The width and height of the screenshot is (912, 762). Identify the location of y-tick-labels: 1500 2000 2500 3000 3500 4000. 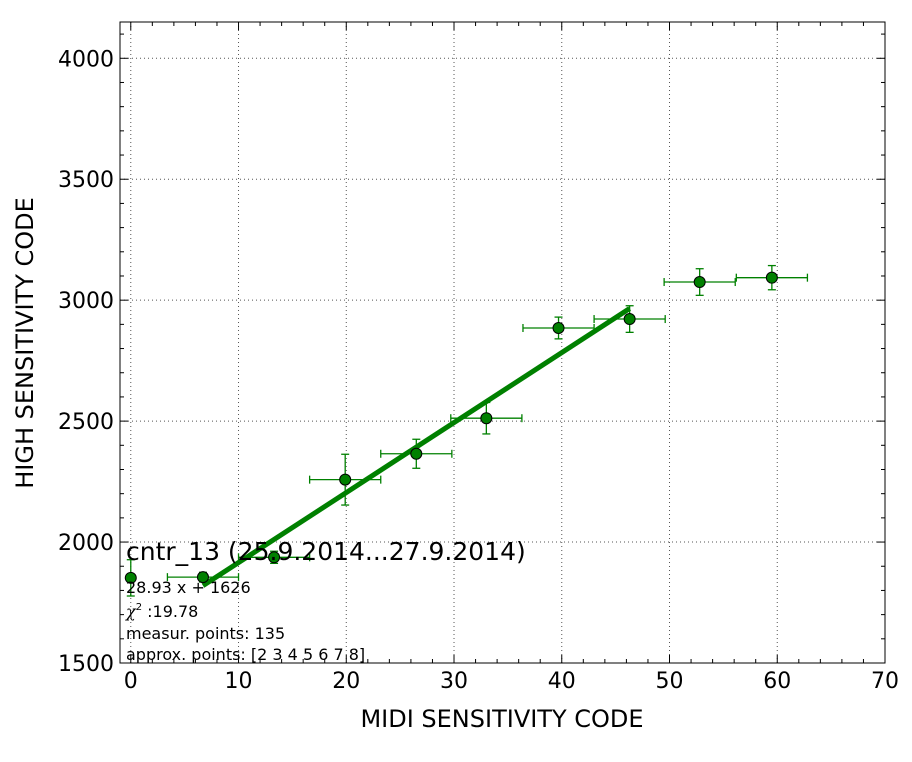
(86, 362).